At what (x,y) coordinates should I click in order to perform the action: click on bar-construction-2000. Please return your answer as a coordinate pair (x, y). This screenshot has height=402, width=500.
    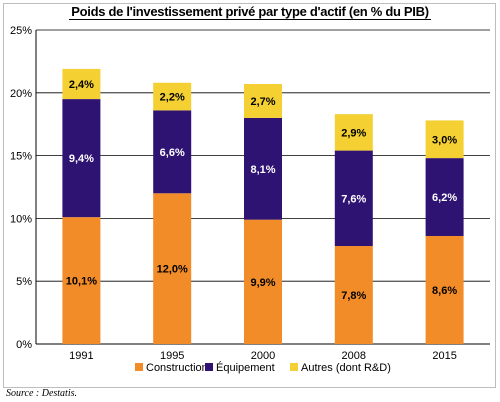
    Looking at the image, I should click on (263, 281).